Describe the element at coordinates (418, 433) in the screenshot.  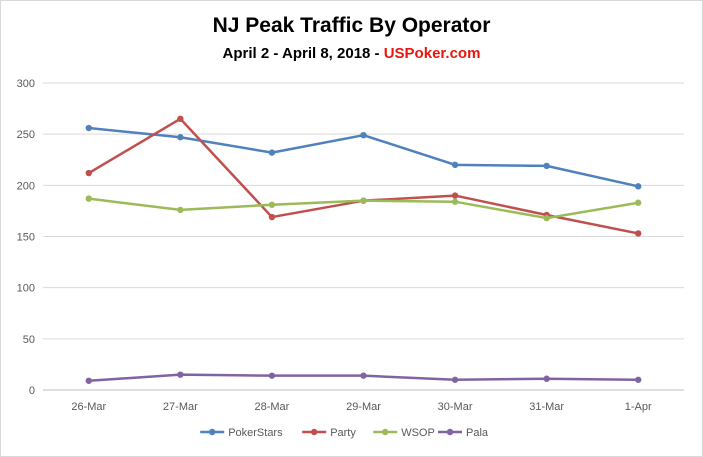
I see `legend-label-wsop: WSOP` at that location.